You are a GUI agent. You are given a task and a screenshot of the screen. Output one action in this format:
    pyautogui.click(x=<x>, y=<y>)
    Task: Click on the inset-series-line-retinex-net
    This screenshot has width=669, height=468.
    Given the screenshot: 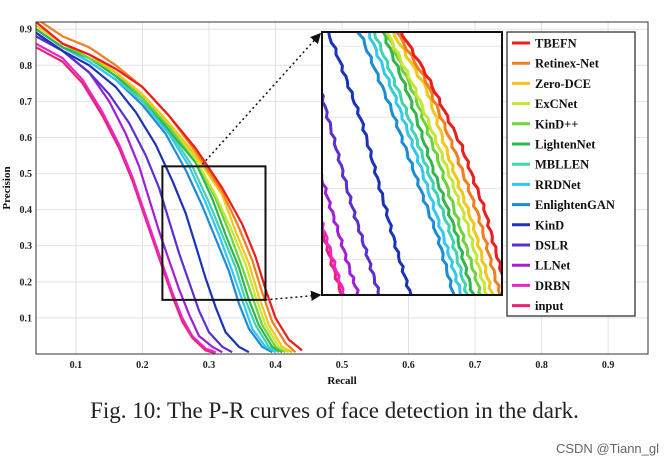 What is the action you would take?
    pyautogui.click(x=448, y=163)
    